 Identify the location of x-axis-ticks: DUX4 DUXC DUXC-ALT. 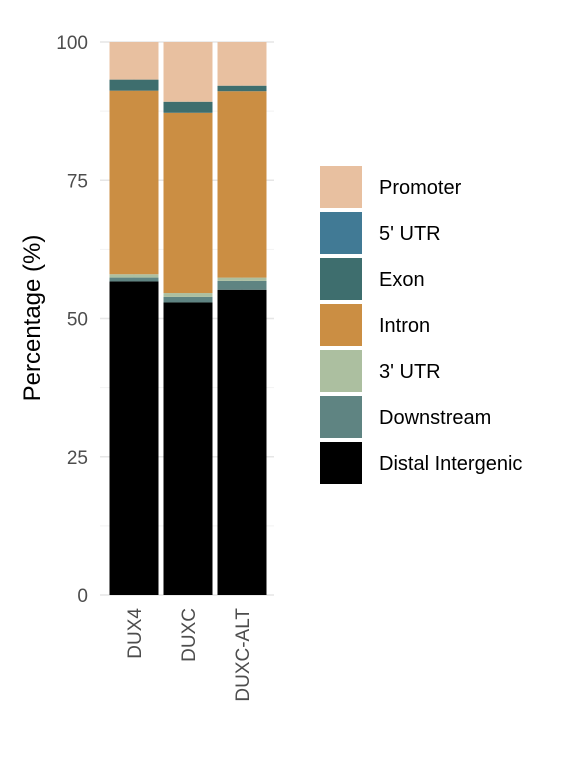
(189, 655).